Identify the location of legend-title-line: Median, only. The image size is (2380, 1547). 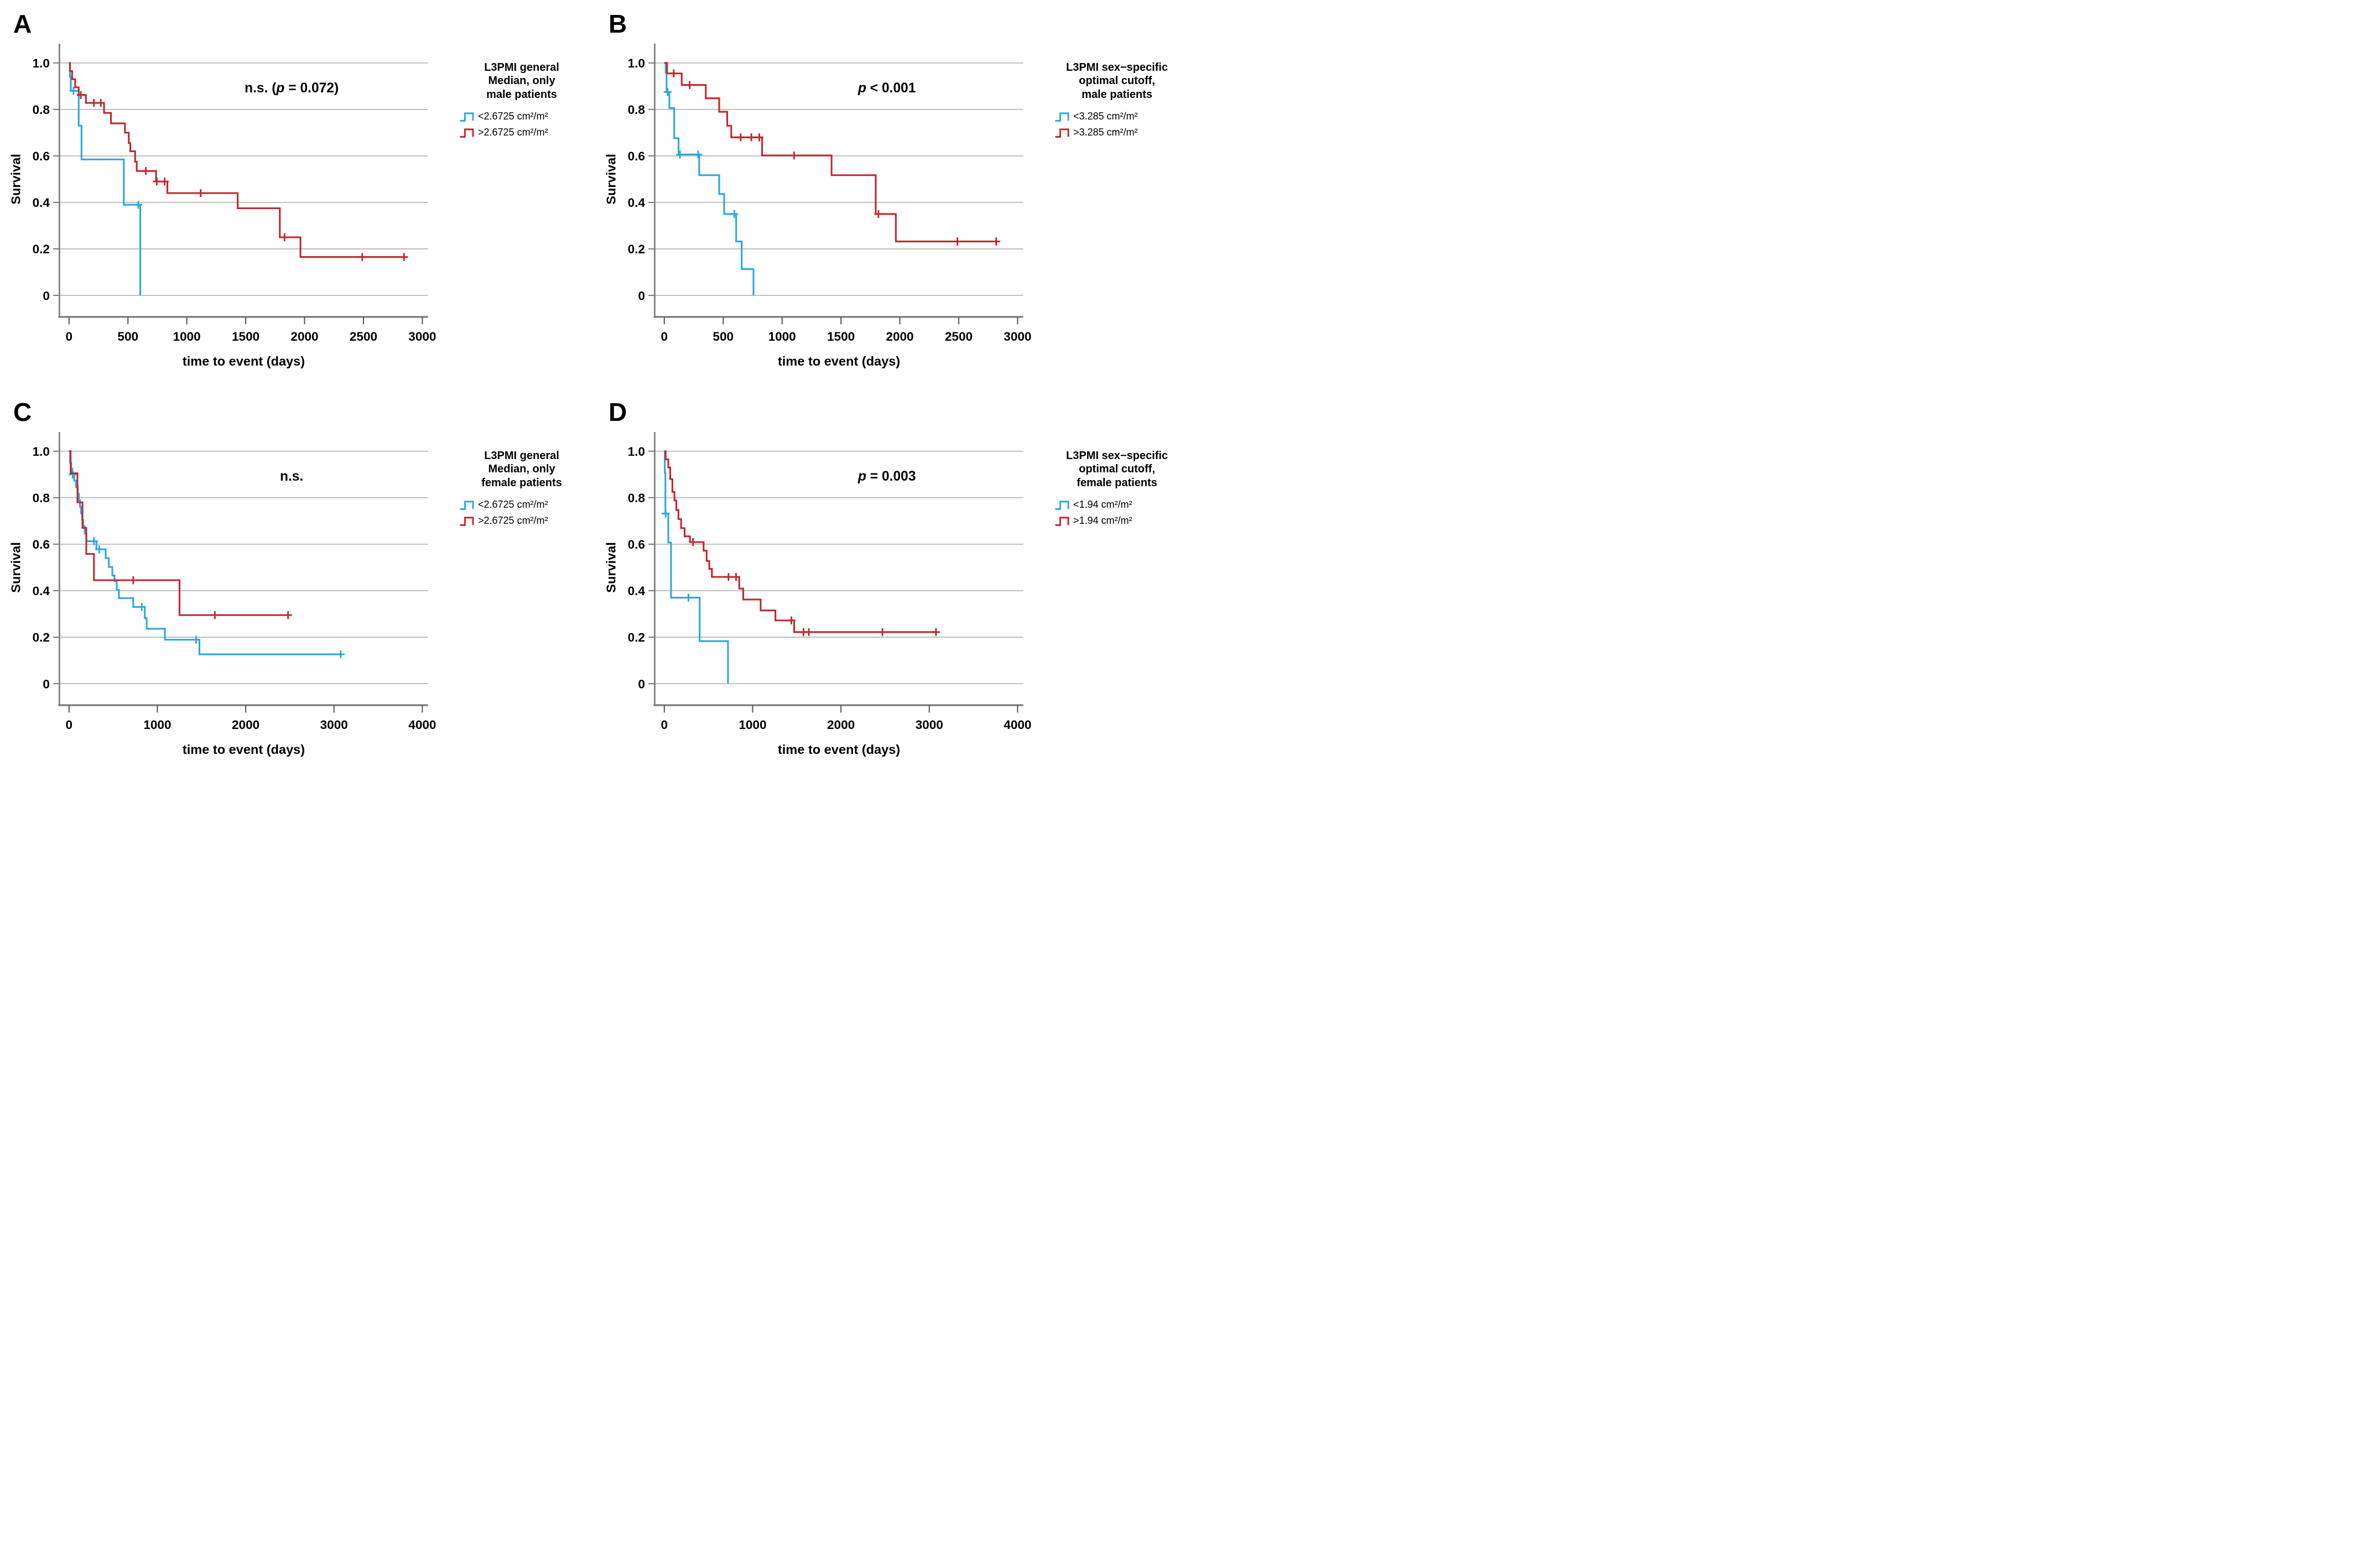
(521, 81).